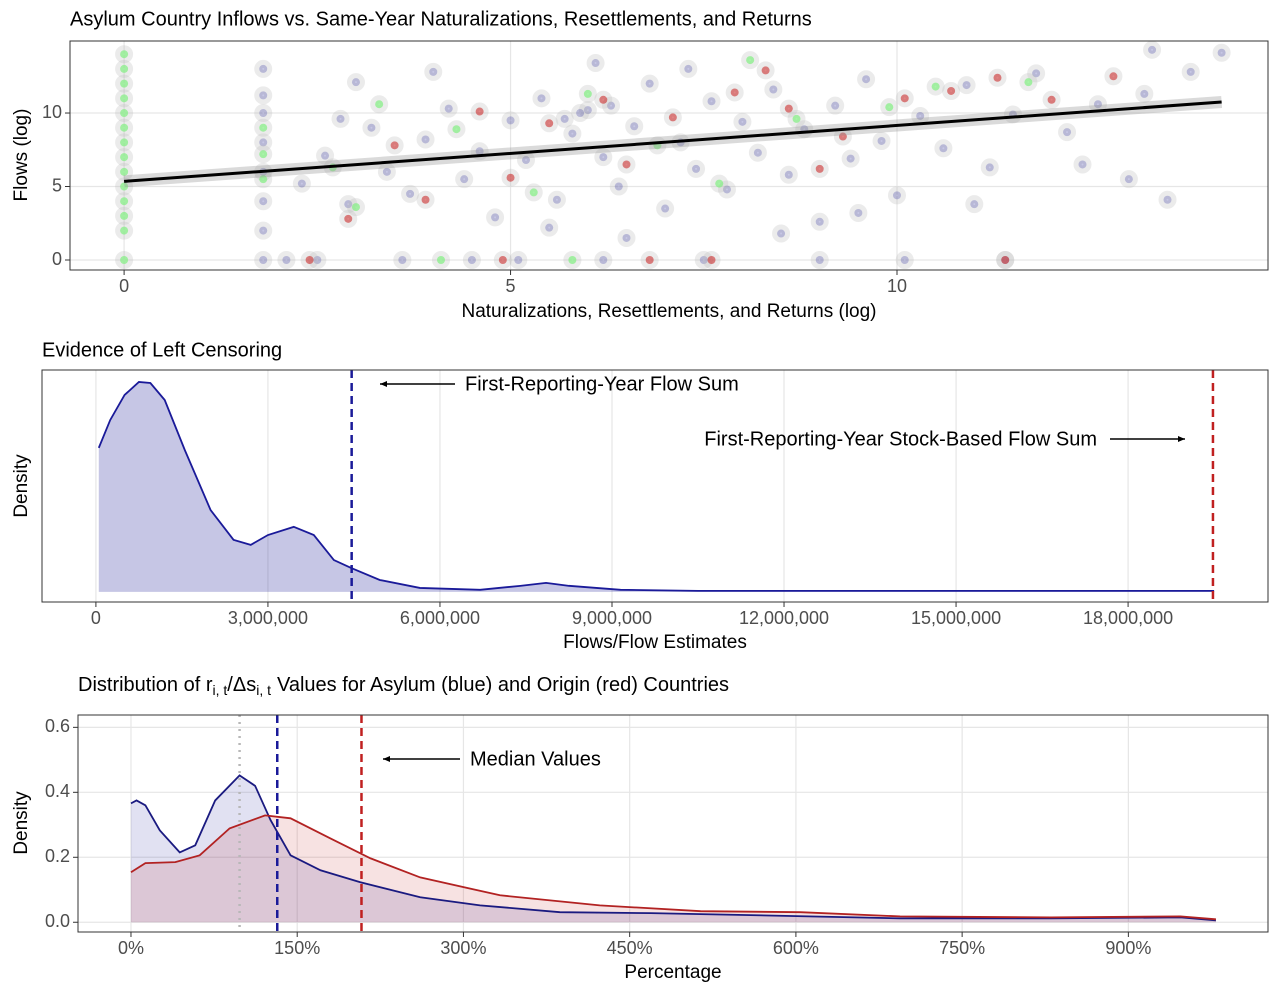 This screenshot has height=987, width=1272. Describe the element at coordinates (145, 685) in the screenshot. I see `title-part: Distribution of r` at that location.